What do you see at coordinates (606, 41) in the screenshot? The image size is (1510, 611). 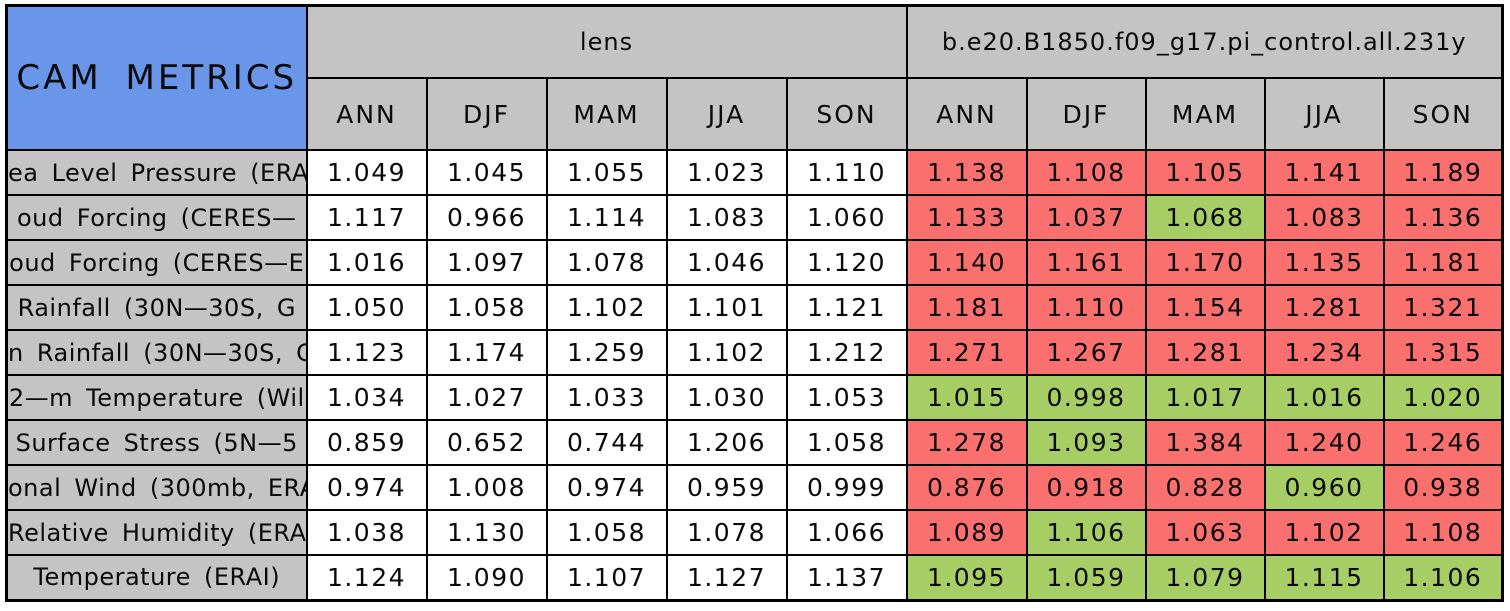 I see `section-header-lens: lens` at bounding box center [606, 41].